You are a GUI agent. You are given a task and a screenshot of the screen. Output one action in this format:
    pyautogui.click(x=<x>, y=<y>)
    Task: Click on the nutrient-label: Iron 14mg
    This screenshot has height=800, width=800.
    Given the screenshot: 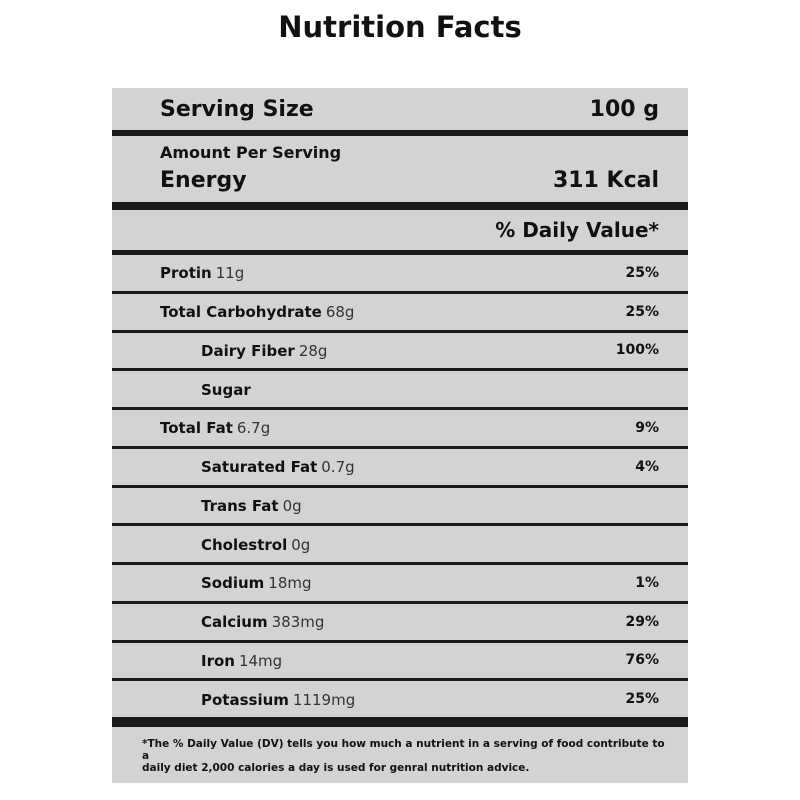 What is the action you would take?
    pyautogui.click(x=241, y=660)
    